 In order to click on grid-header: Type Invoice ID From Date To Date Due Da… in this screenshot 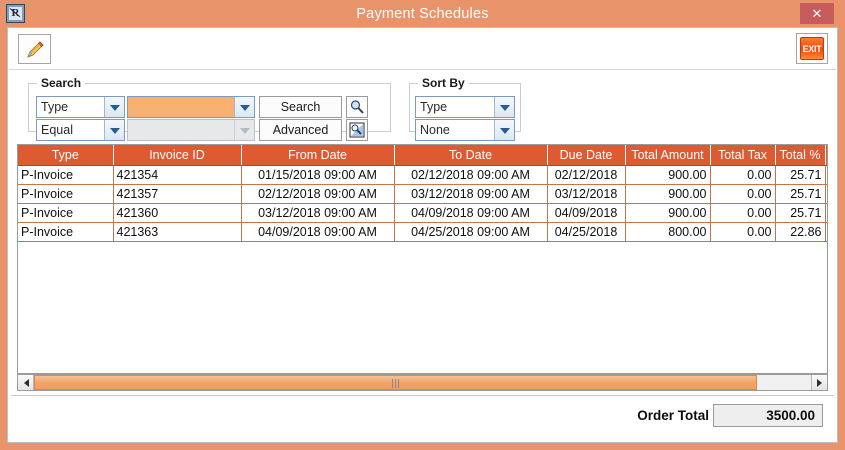, I will do `click(422, 155)`.